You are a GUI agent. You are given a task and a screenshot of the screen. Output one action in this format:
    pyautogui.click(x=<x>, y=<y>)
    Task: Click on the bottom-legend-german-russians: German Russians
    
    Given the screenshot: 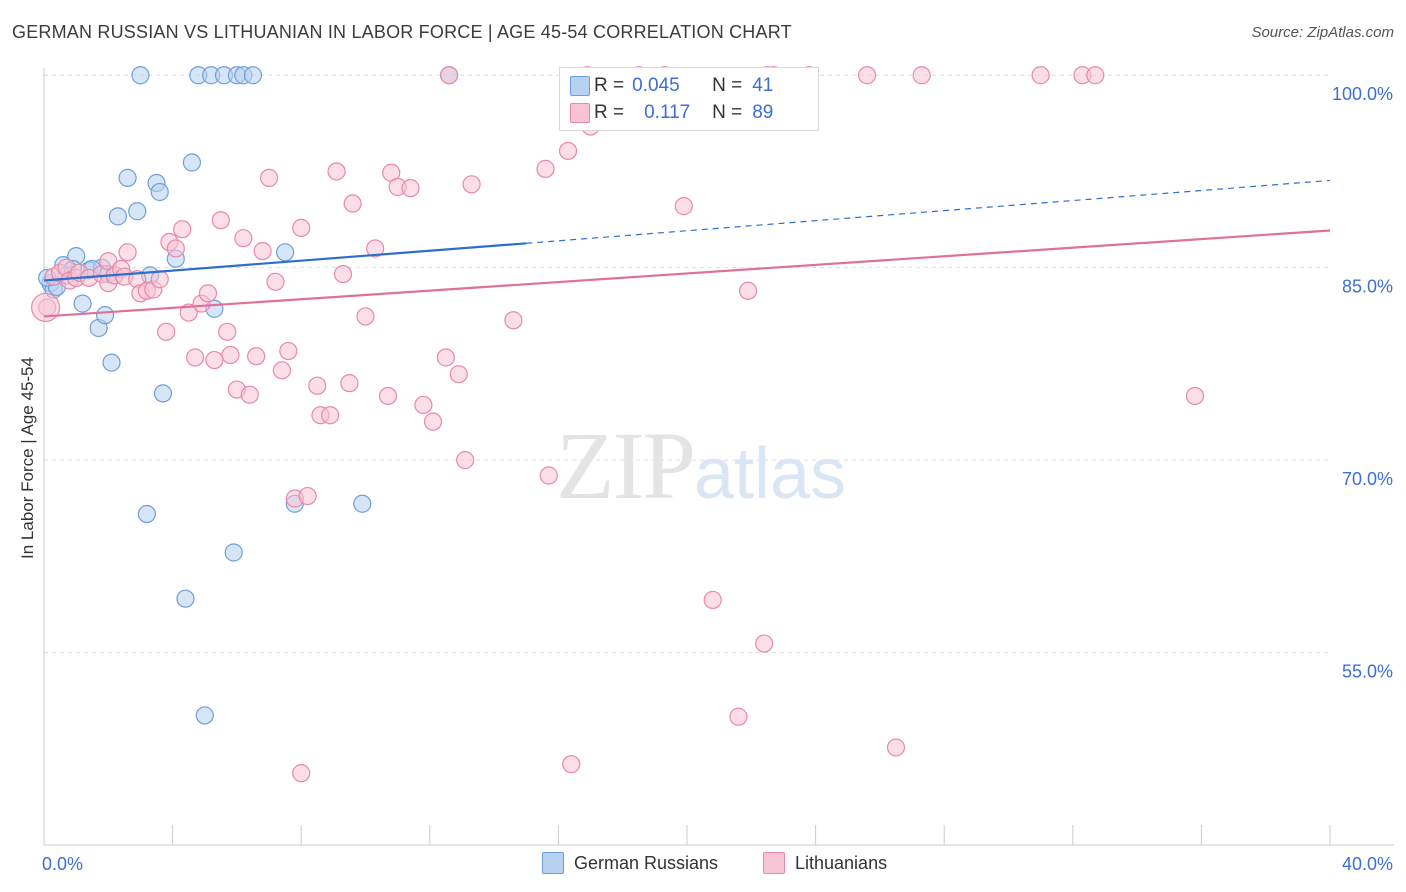 What is the action you would take?
    pyautogui.click(x=630, y=863)
    